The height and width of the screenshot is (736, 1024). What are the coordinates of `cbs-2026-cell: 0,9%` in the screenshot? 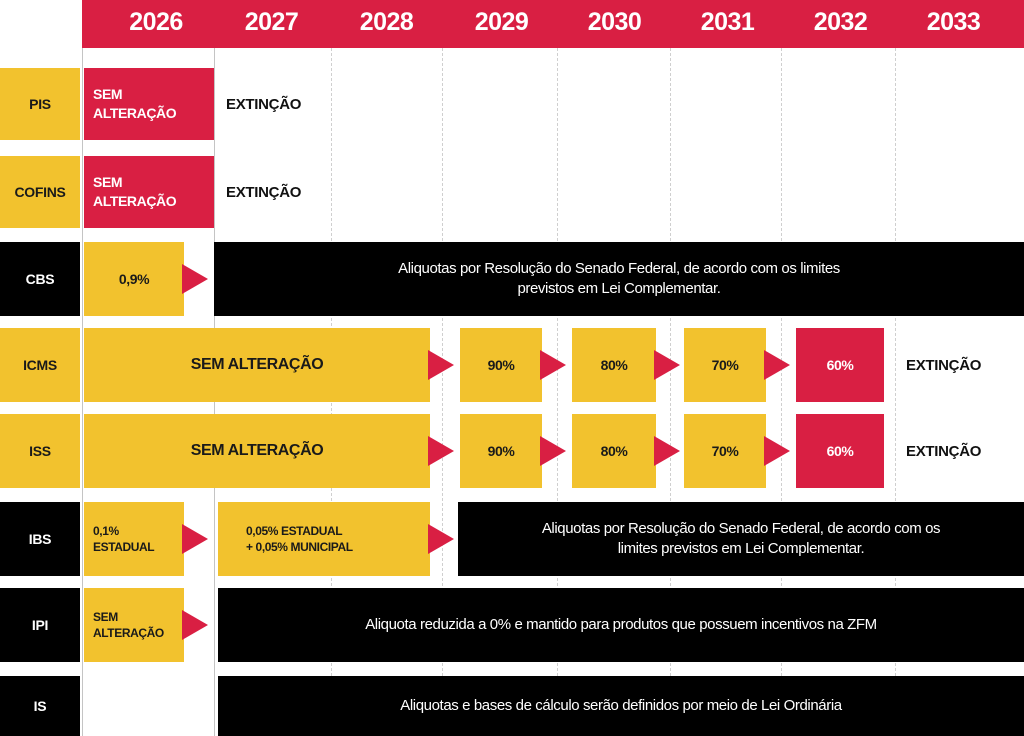 It's located at (134, 279).